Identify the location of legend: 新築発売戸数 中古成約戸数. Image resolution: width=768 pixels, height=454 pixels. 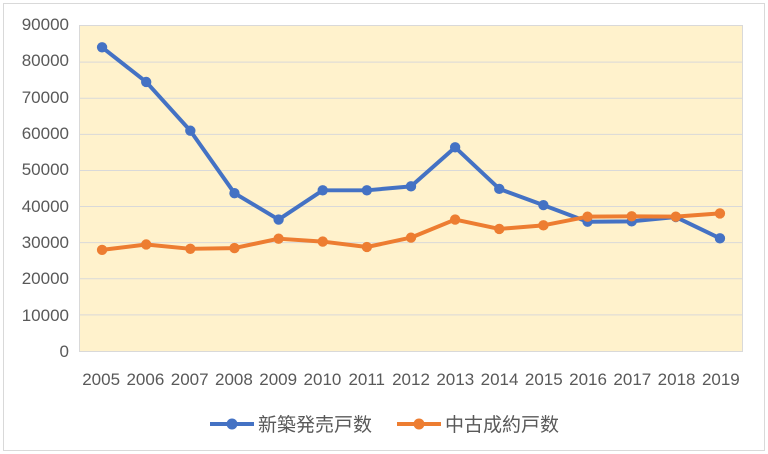
(384, 423).